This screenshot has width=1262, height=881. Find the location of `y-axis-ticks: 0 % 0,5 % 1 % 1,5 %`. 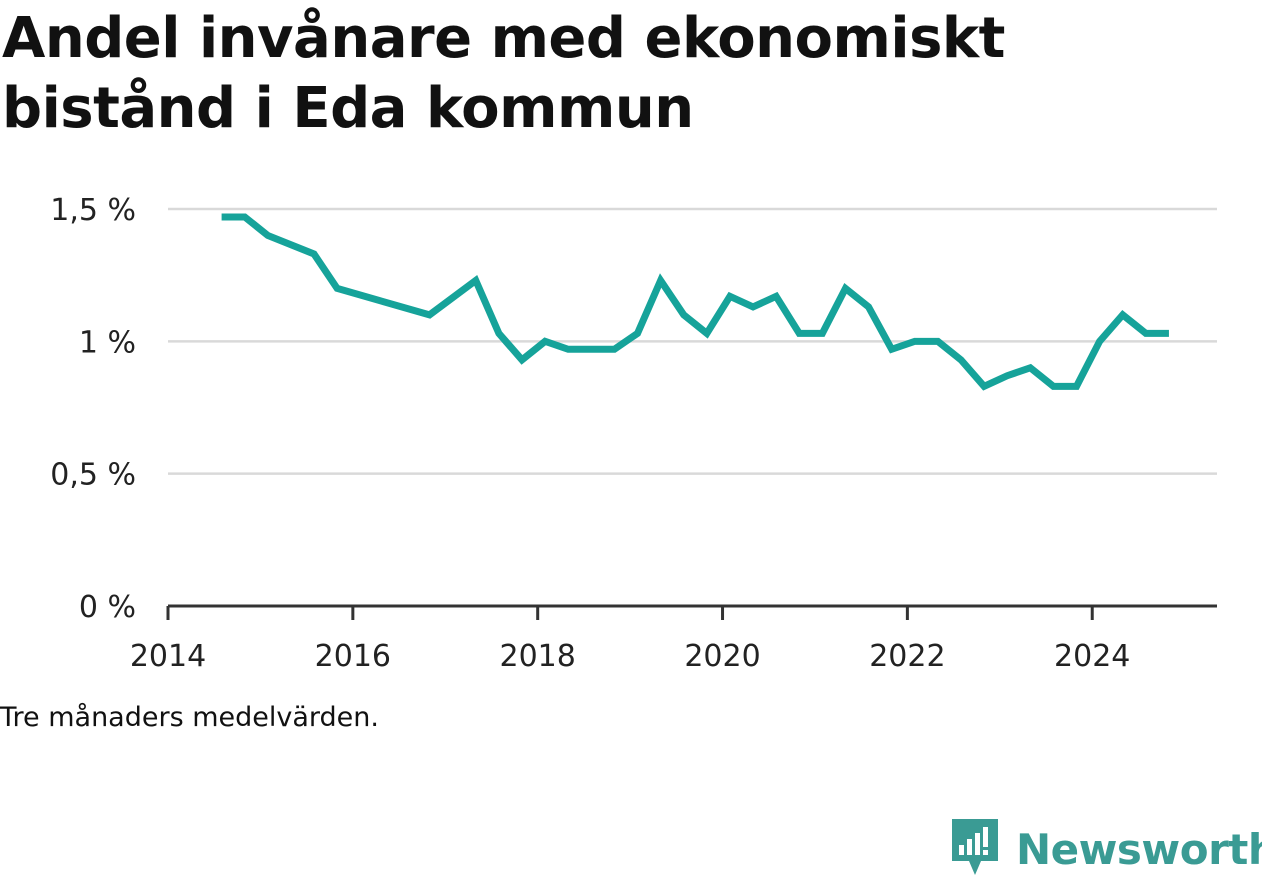

y-axis-ticks: 0 % 0,5 % 1 % 1,5 % is located at coordinates (93, 409).